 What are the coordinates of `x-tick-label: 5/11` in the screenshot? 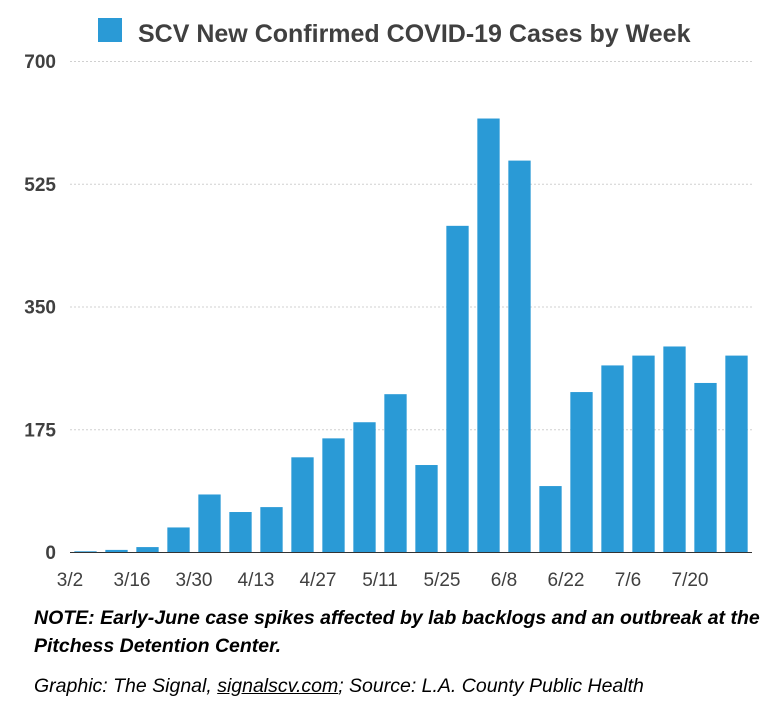 It's located at (380, 580).